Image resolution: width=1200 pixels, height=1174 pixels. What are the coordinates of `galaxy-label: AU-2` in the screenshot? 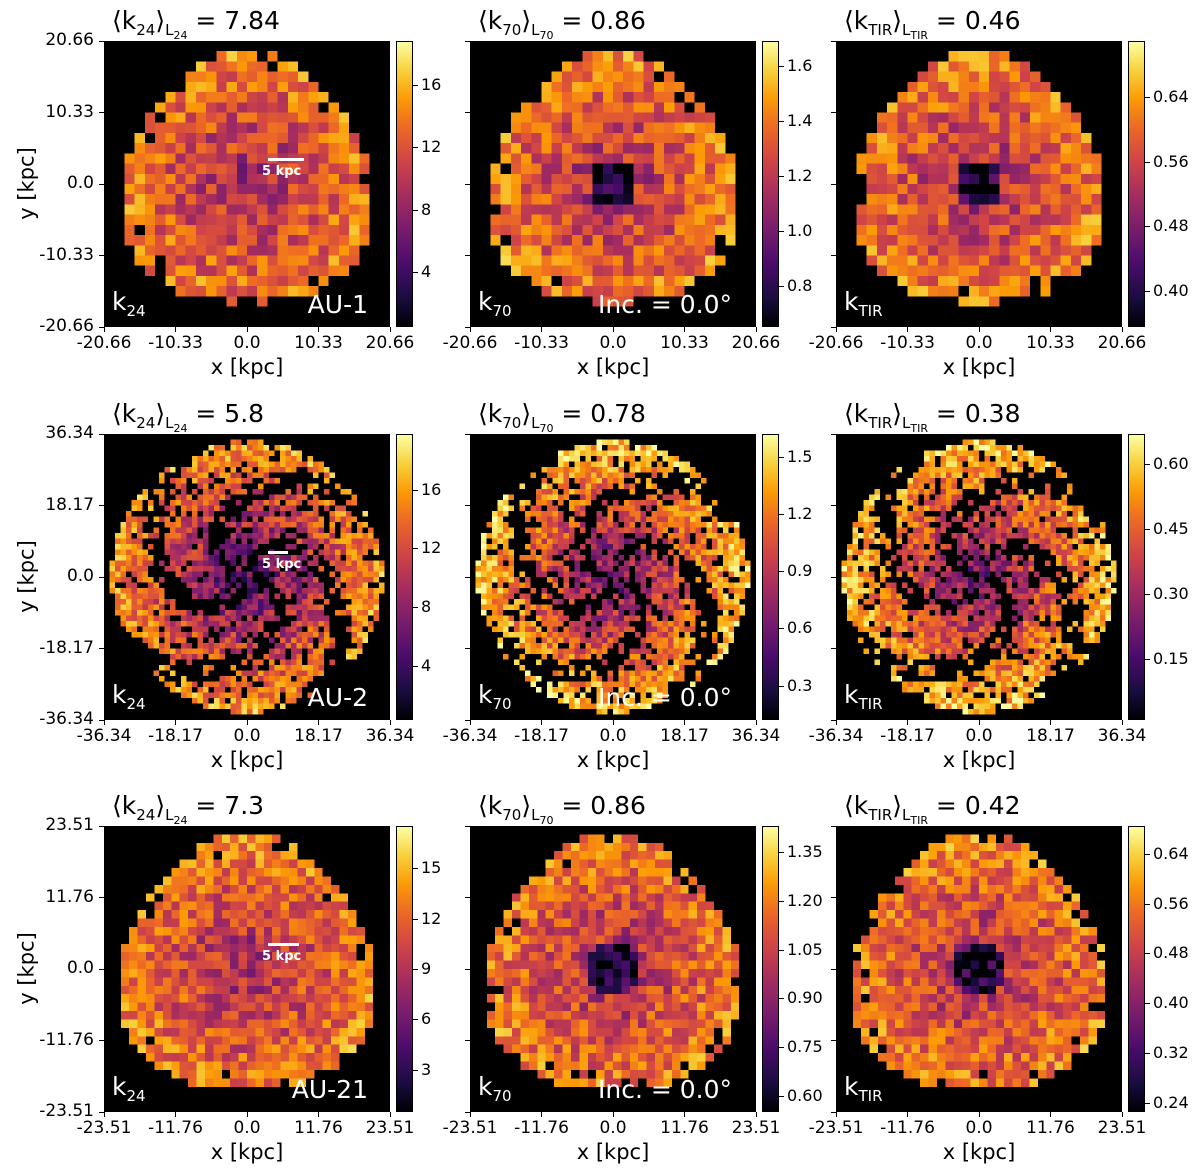 It's located at (337, 697).